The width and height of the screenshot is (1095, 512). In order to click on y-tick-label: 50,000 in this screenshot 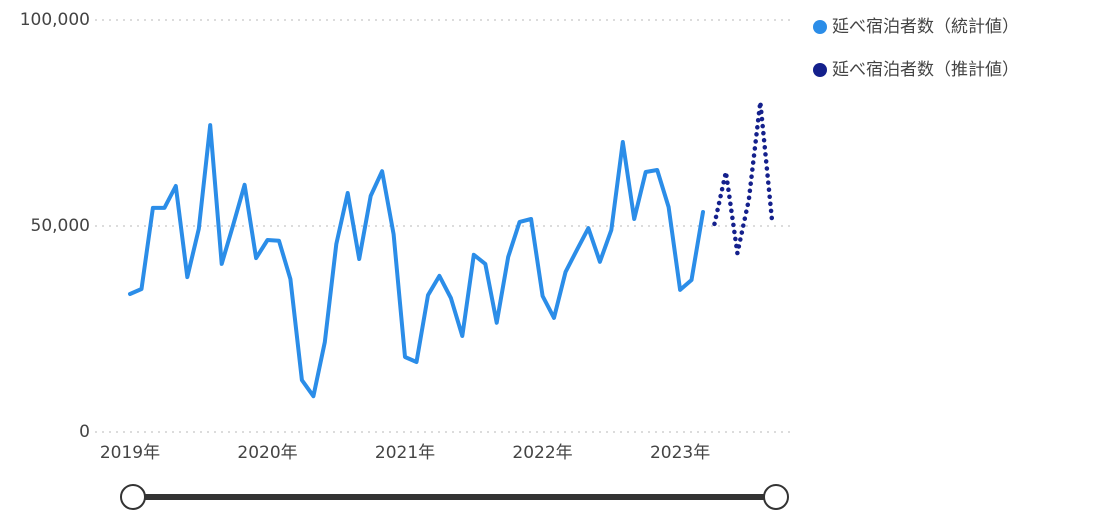, I will do `click(60, 226)`.